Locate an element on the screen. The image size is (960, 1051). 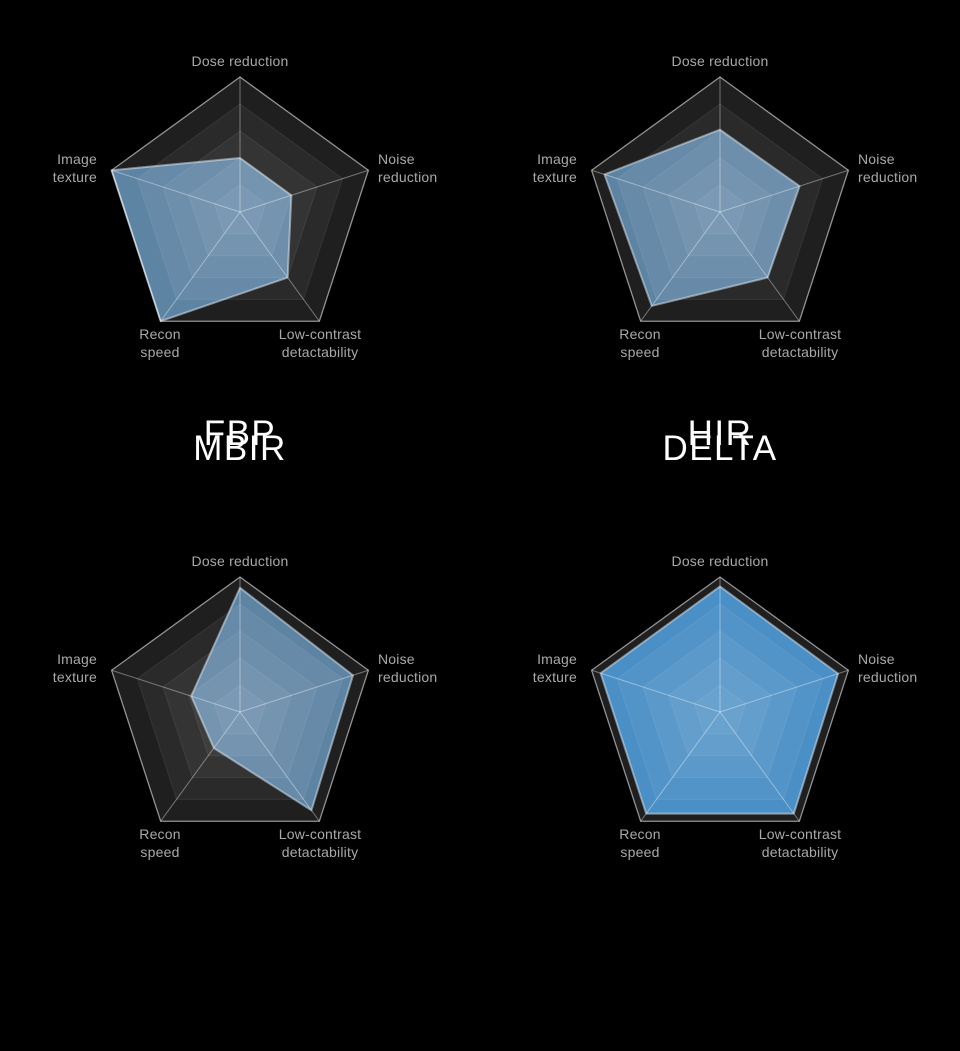
radar-chart-delta is located at coordinates (720, 699).